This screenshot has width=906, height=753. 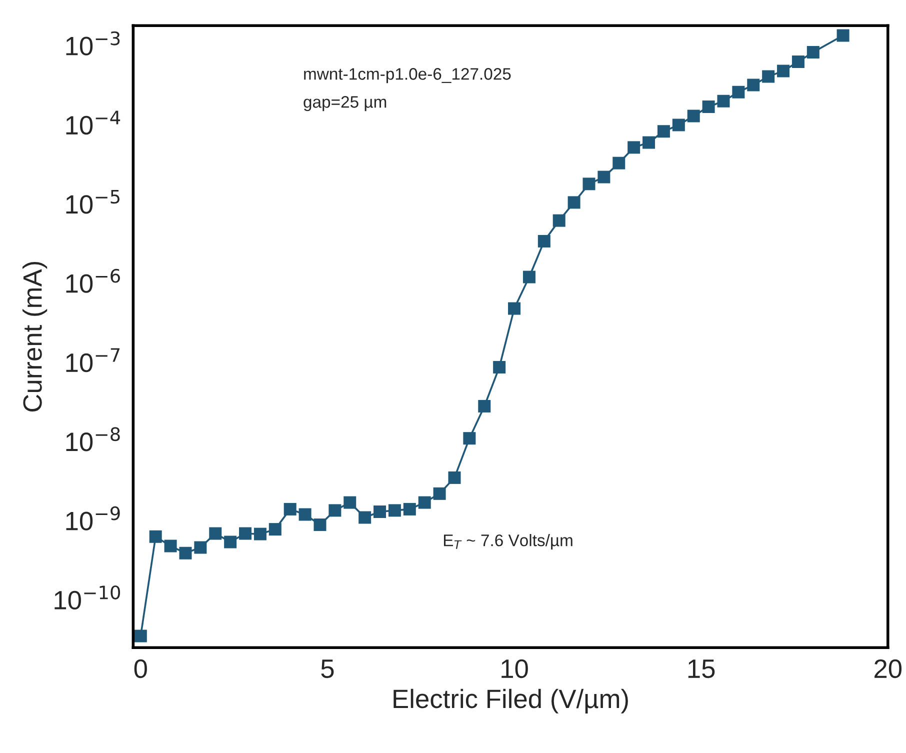 What do you see at coordinates (93, 202) in the screenshot?
I see `y-tick-label: 10$^{−5}$` at bounding box center [93, 202].